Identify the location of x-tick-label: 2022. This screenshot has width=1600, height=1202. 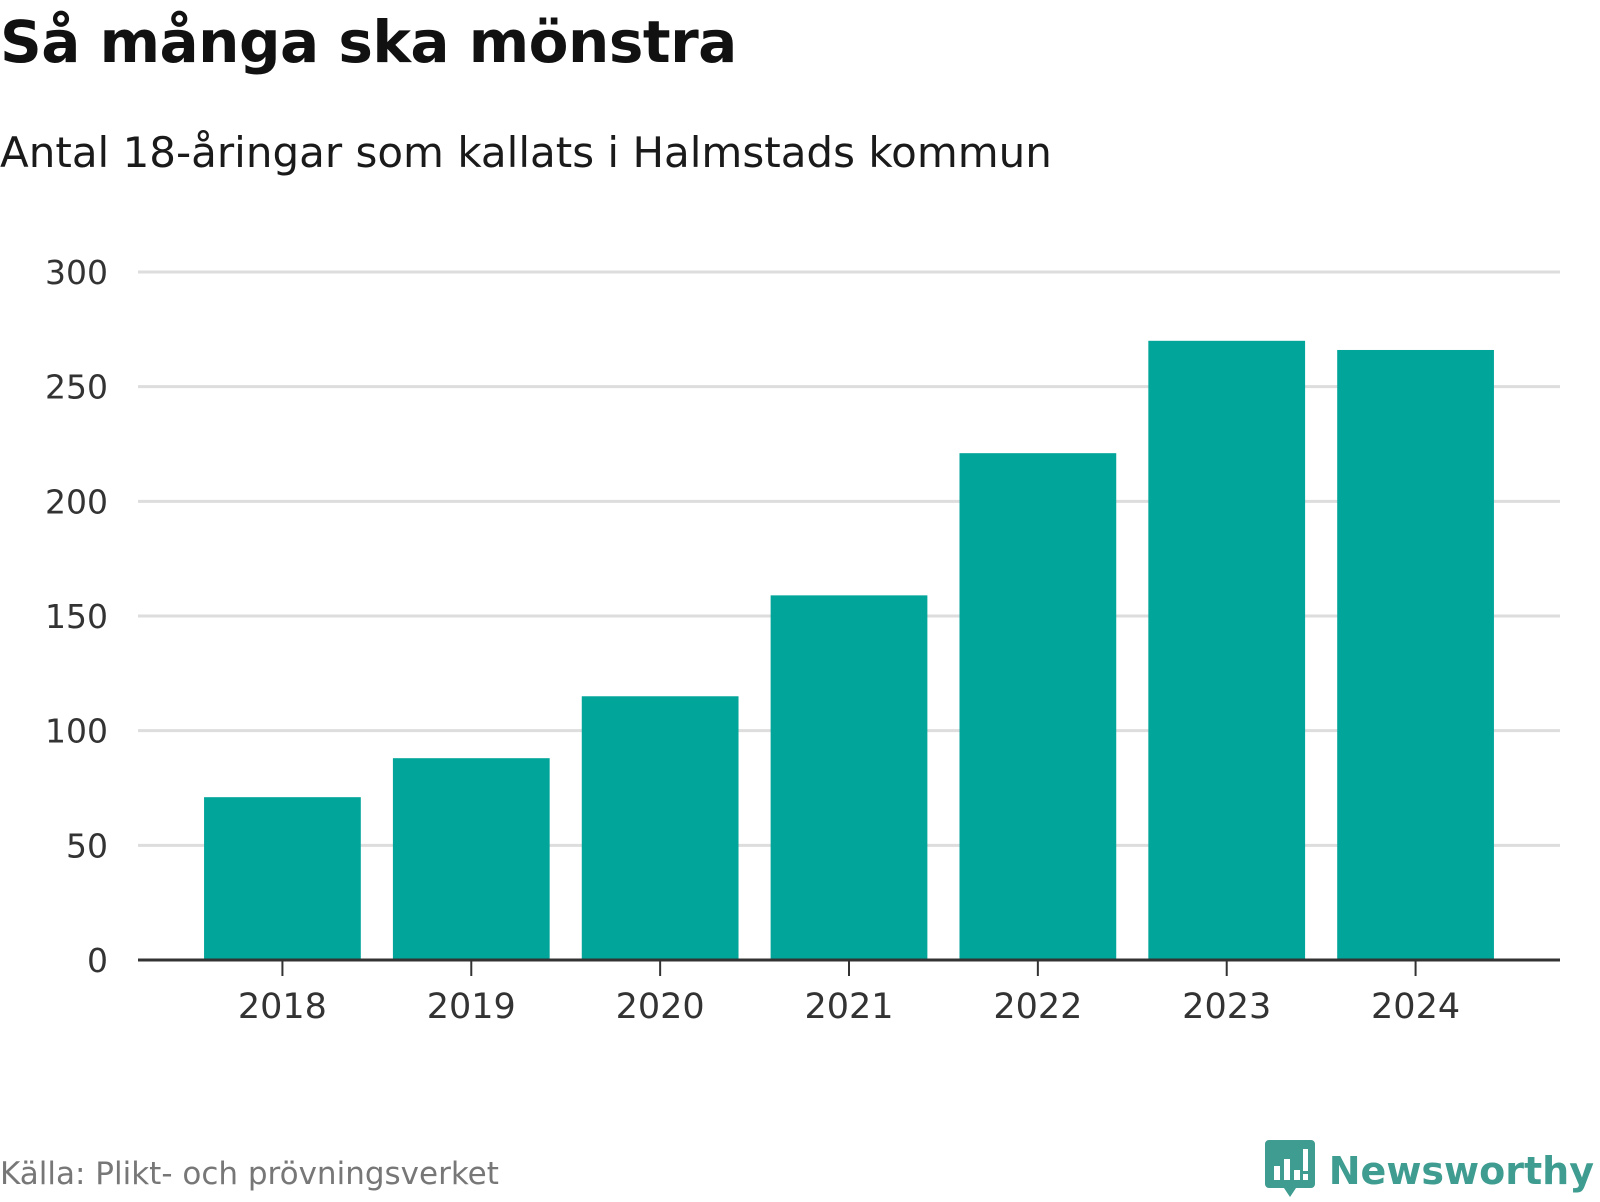
(1037, 1007).